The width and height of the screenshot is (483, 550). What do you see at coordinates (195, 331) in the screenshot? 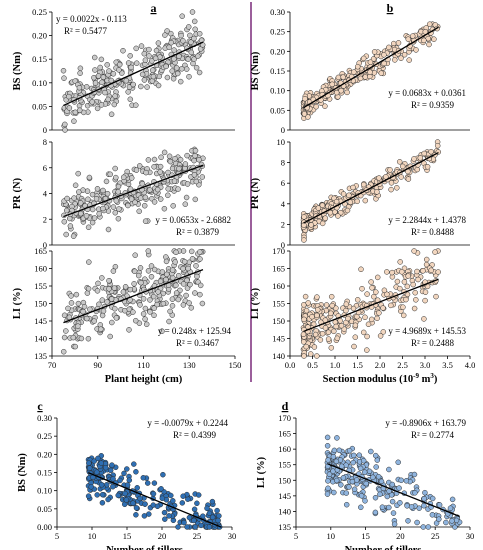
I see `trend-equation: y = 0.248x + 125.94` at bounding box center [195, 331].